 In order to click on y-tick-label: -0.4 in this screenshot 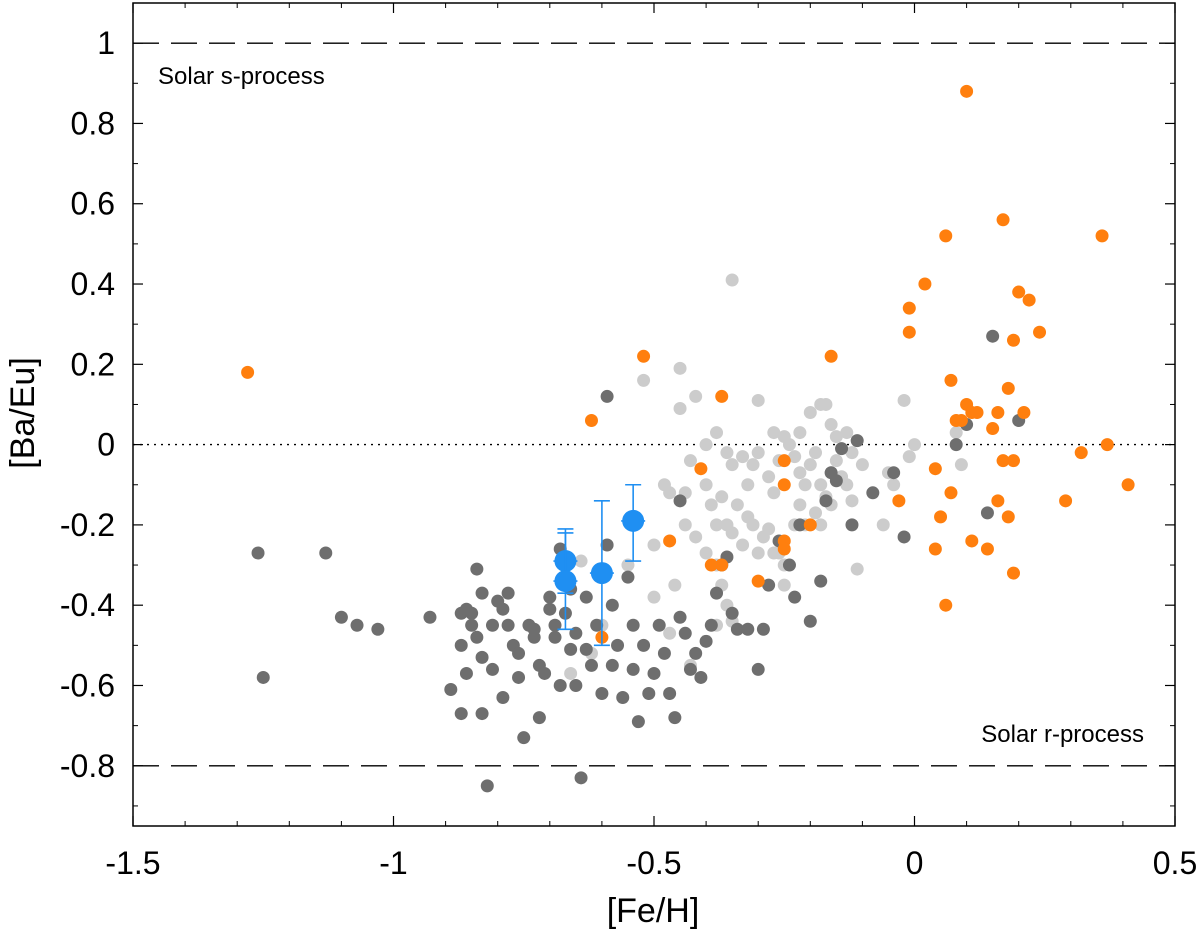, I will do `click(87, 605)`.